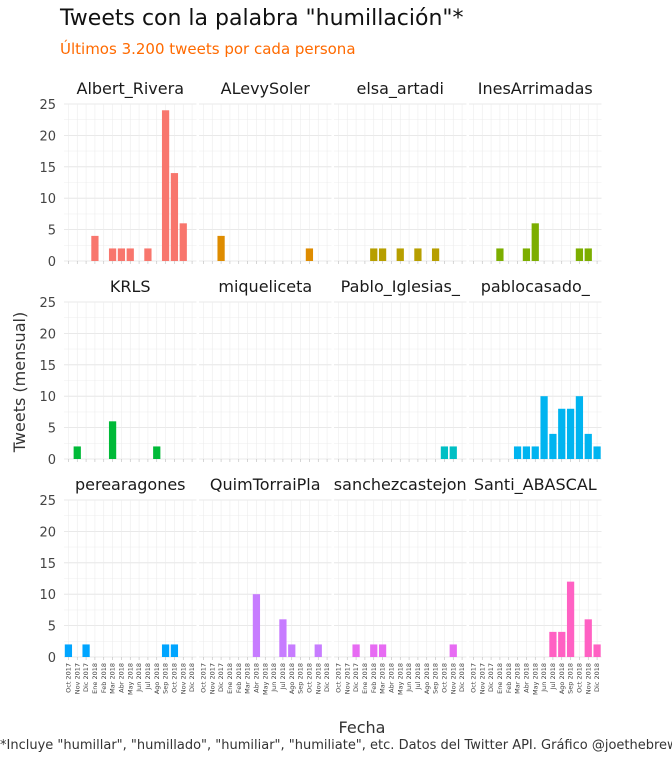  I want to click on x-tick-label: Mar 2018, so click(113, 678).